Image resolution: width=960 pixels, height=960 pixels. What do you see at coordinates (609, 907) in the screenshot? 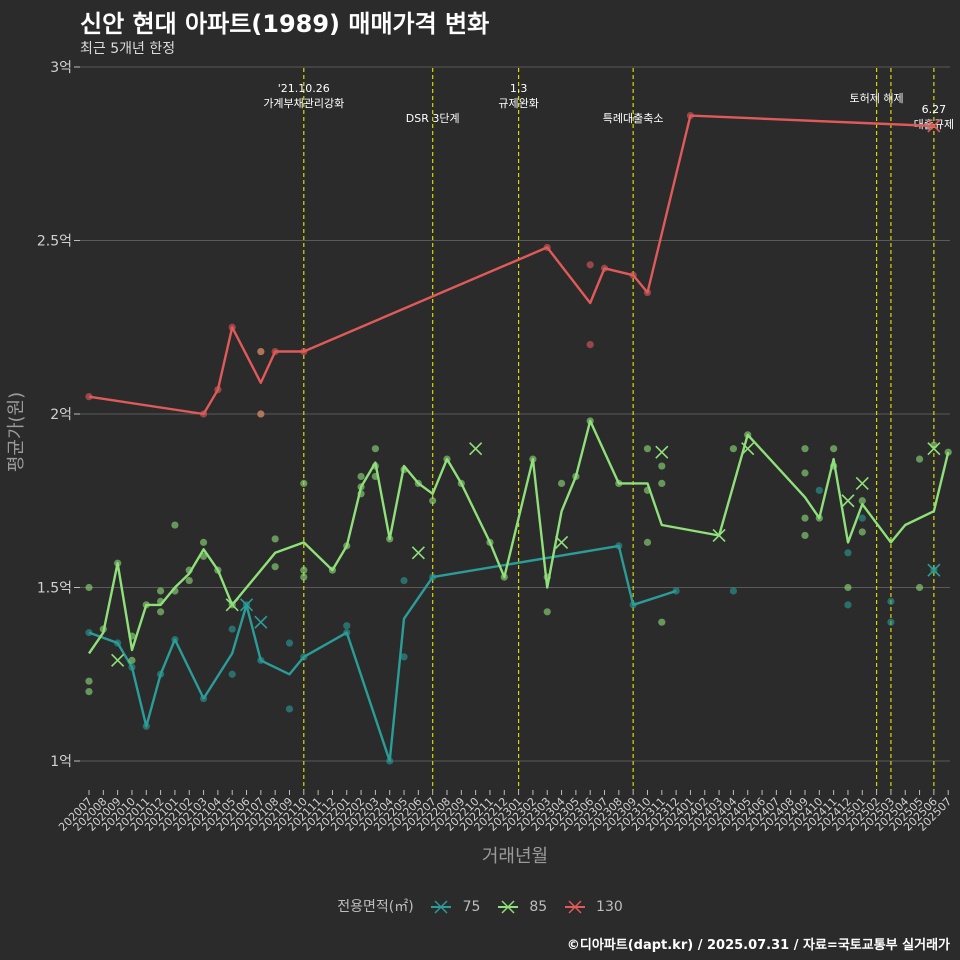
I see `legend-label-130: 130` at bounding box center [609, 907].